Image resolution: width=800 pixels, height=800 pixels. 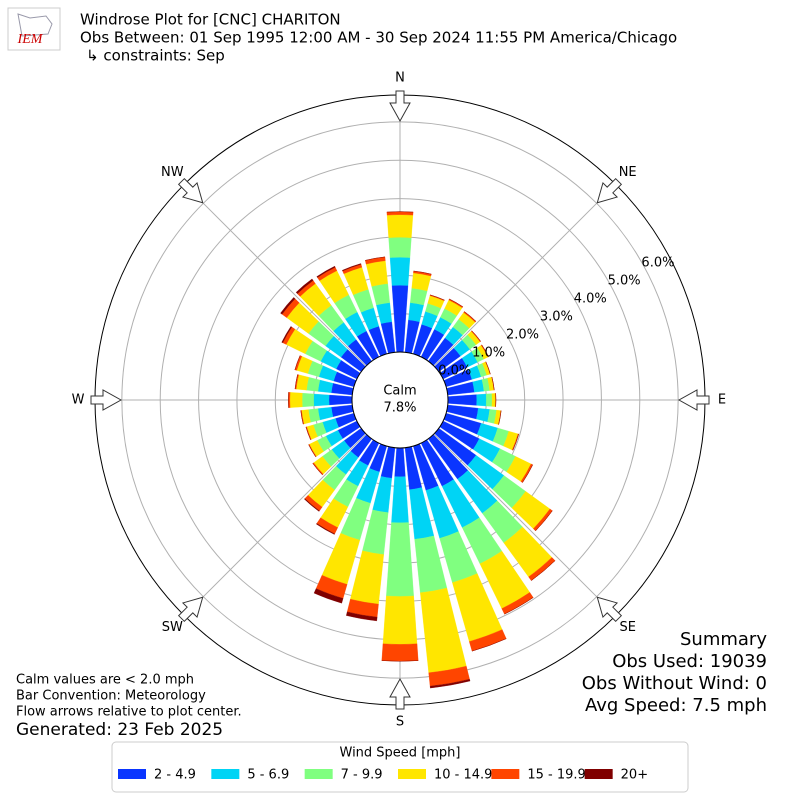 What do you see at coordinates (362, 775) in the screenshot?
I see `legend-label: 7 - 9.9` at bounding box center [362, 775].